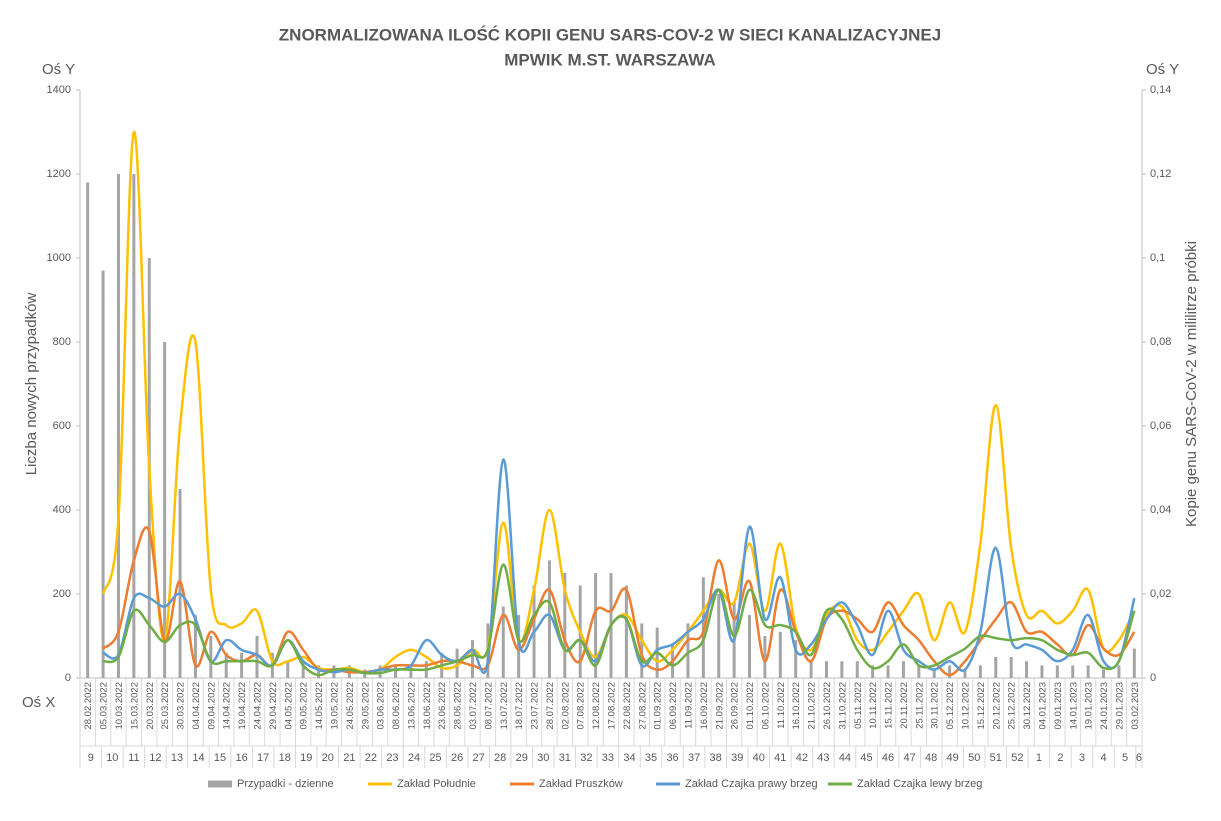 The image size is (1221, 821). Describe the element at coordinates (258, 706) in the screenshot. I see `x-tick-label: 24.04.2022` at that location.